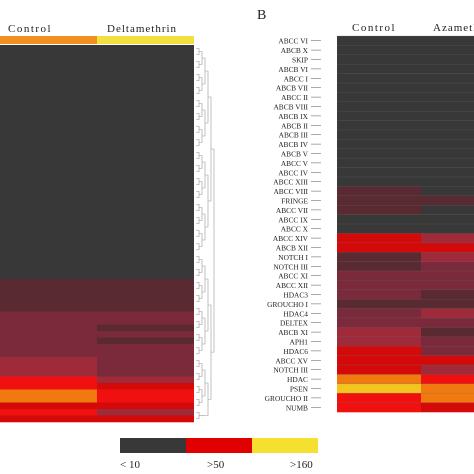  What do you see at coordinates (295, 163) in the screenshot?
I see `panel-b-row-label: ABCC V` at bounding box center [295, 163].